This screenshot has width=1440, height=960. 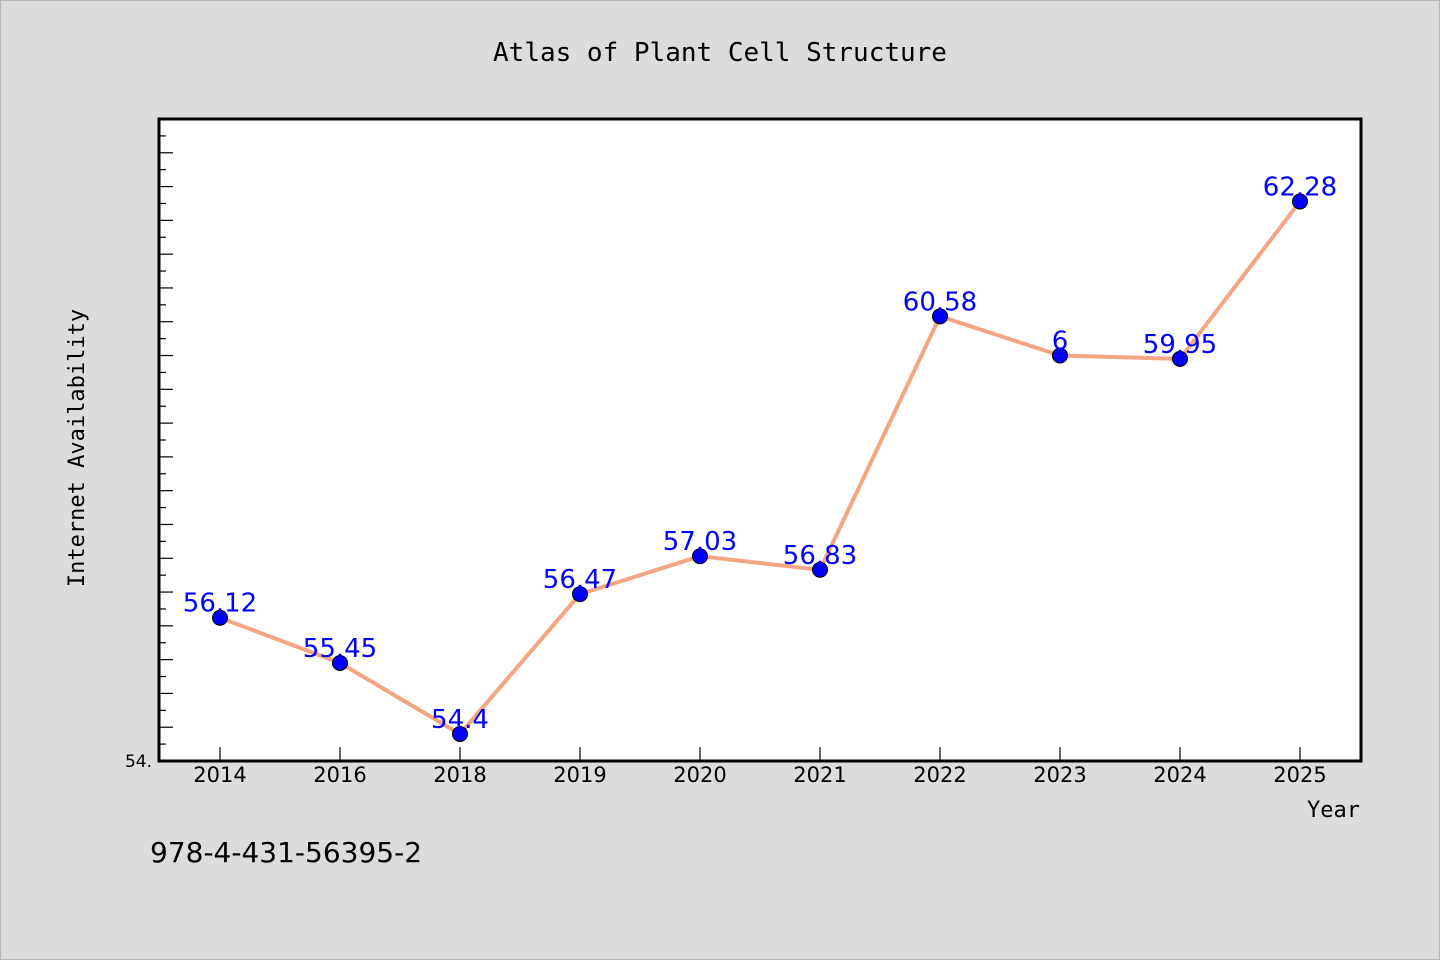 What do you see at coordinates (220, 604) in the screenshot?
I see `data-label-2014: 56.12` at bounding box center [220, 604].